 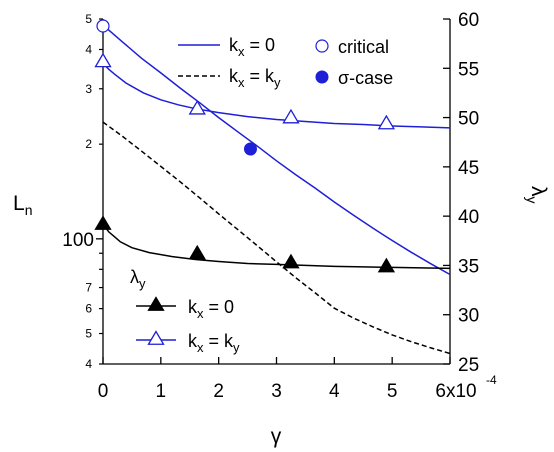 I want to click on x-tick-label: 6x10, so click(x=455, y=391).